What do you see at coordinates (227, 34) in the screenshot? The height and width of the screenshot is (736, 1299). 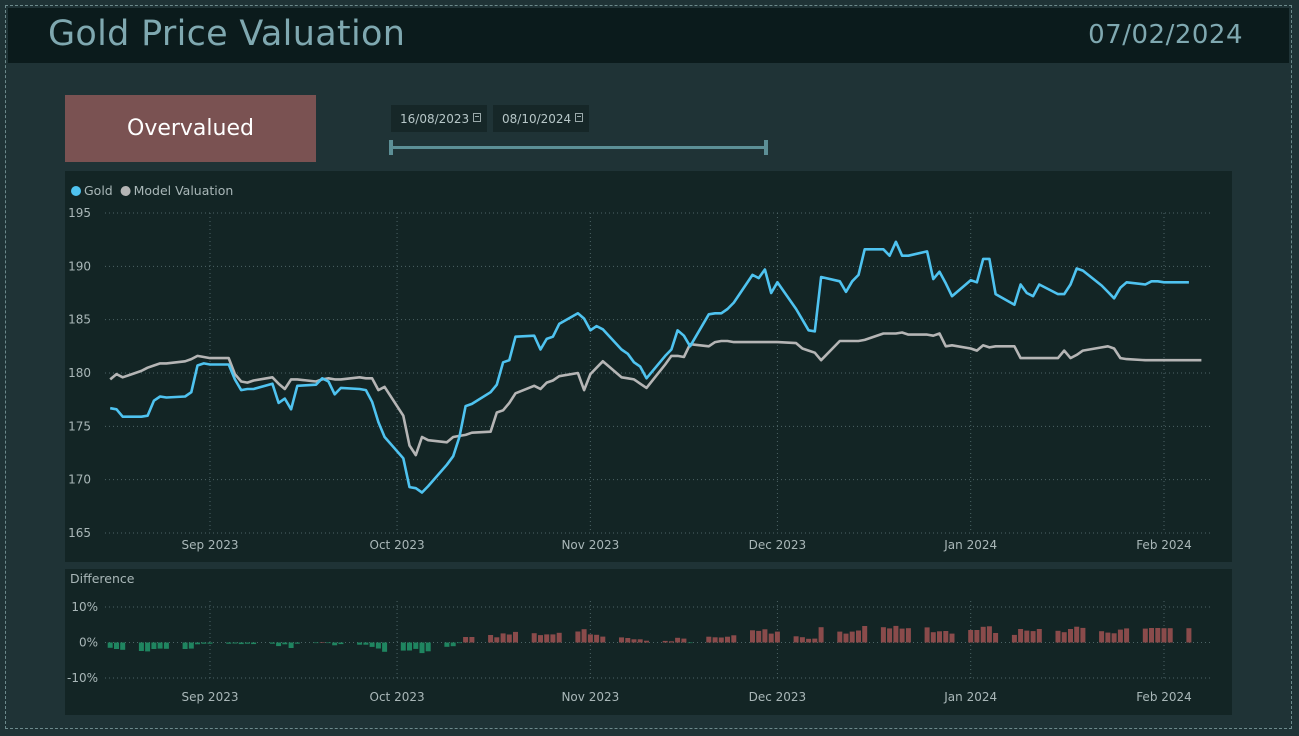 I see `page-title: Gold Price Valuation` at bounding box center [227, 34].